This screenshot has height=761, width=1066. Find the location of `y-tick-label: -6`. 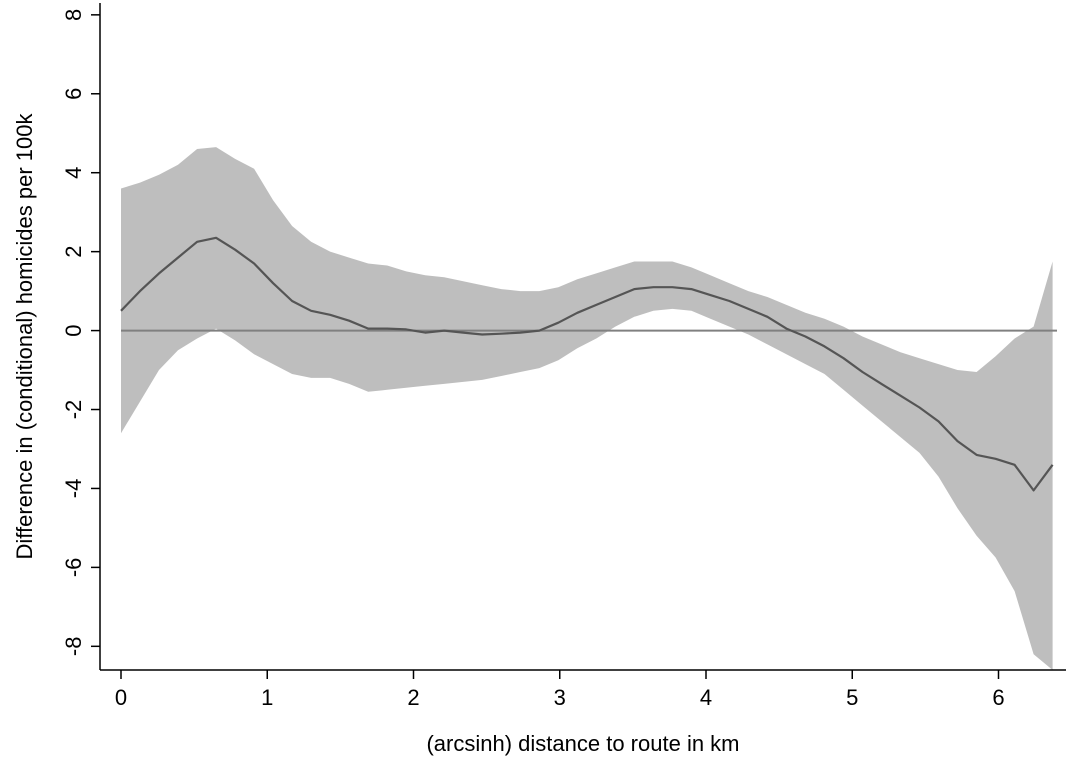

y-tick-label: -6 is located at coordinates (73, 568).